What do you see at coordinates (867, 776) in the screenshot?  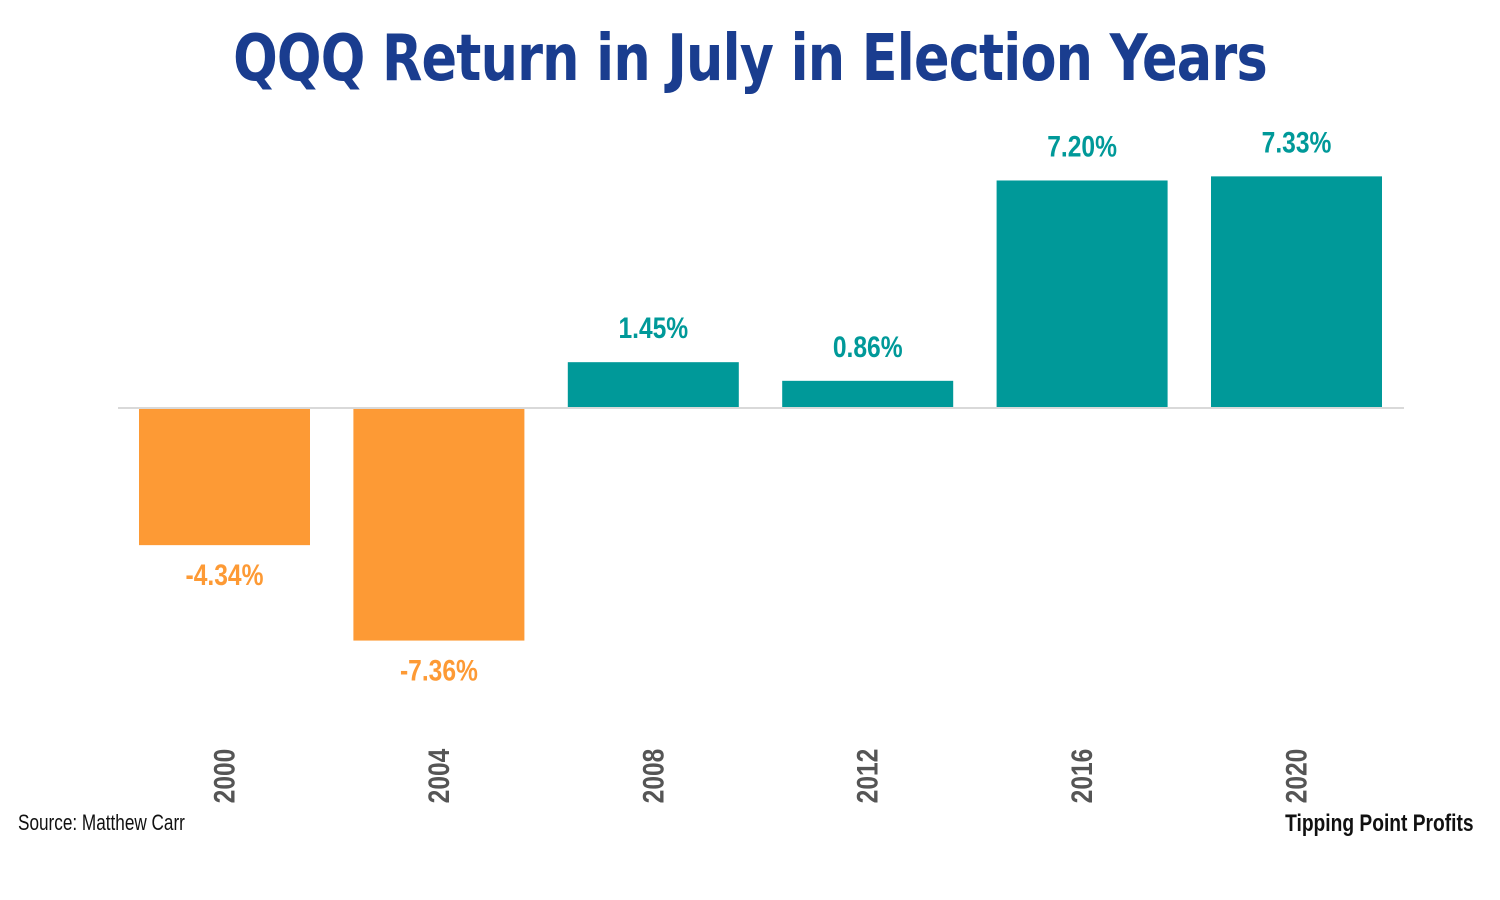 I see `x-tick-label-2012: 2012` at bounding box center [867, 776].